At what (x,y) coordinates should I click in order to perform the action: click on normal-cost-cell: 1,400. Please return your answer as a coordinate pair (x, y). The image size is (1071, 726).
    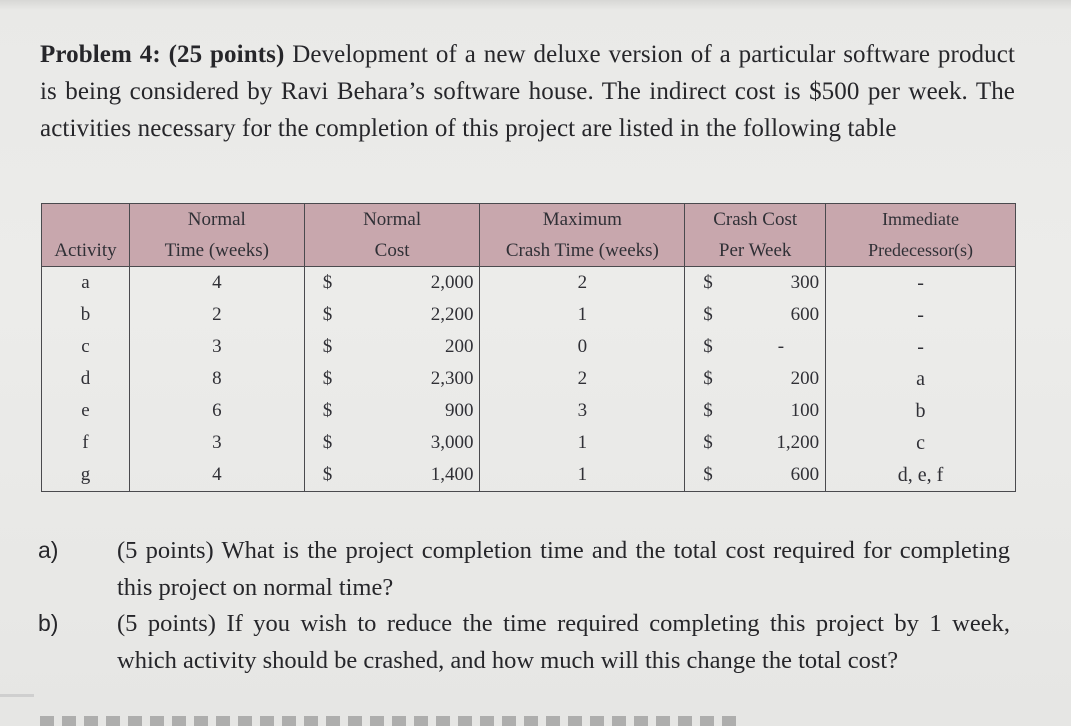
    Looking at the image, I should click on (422, 475).